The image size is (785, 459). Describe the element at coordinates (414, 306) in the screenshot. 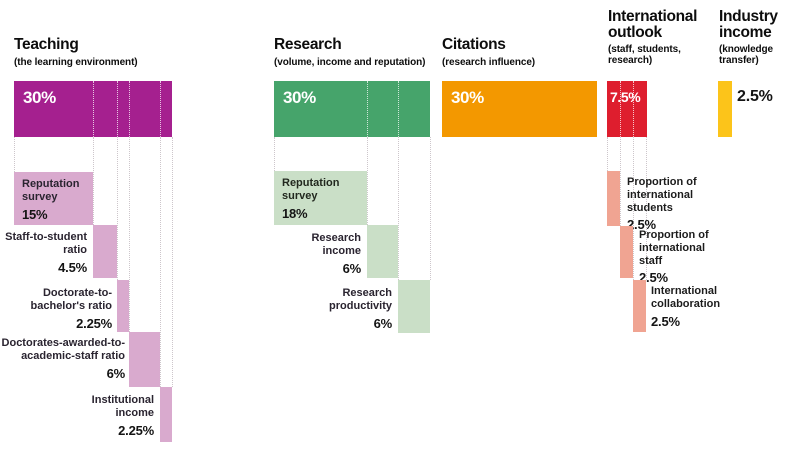

I see `component-block-research-productivity` at that location.